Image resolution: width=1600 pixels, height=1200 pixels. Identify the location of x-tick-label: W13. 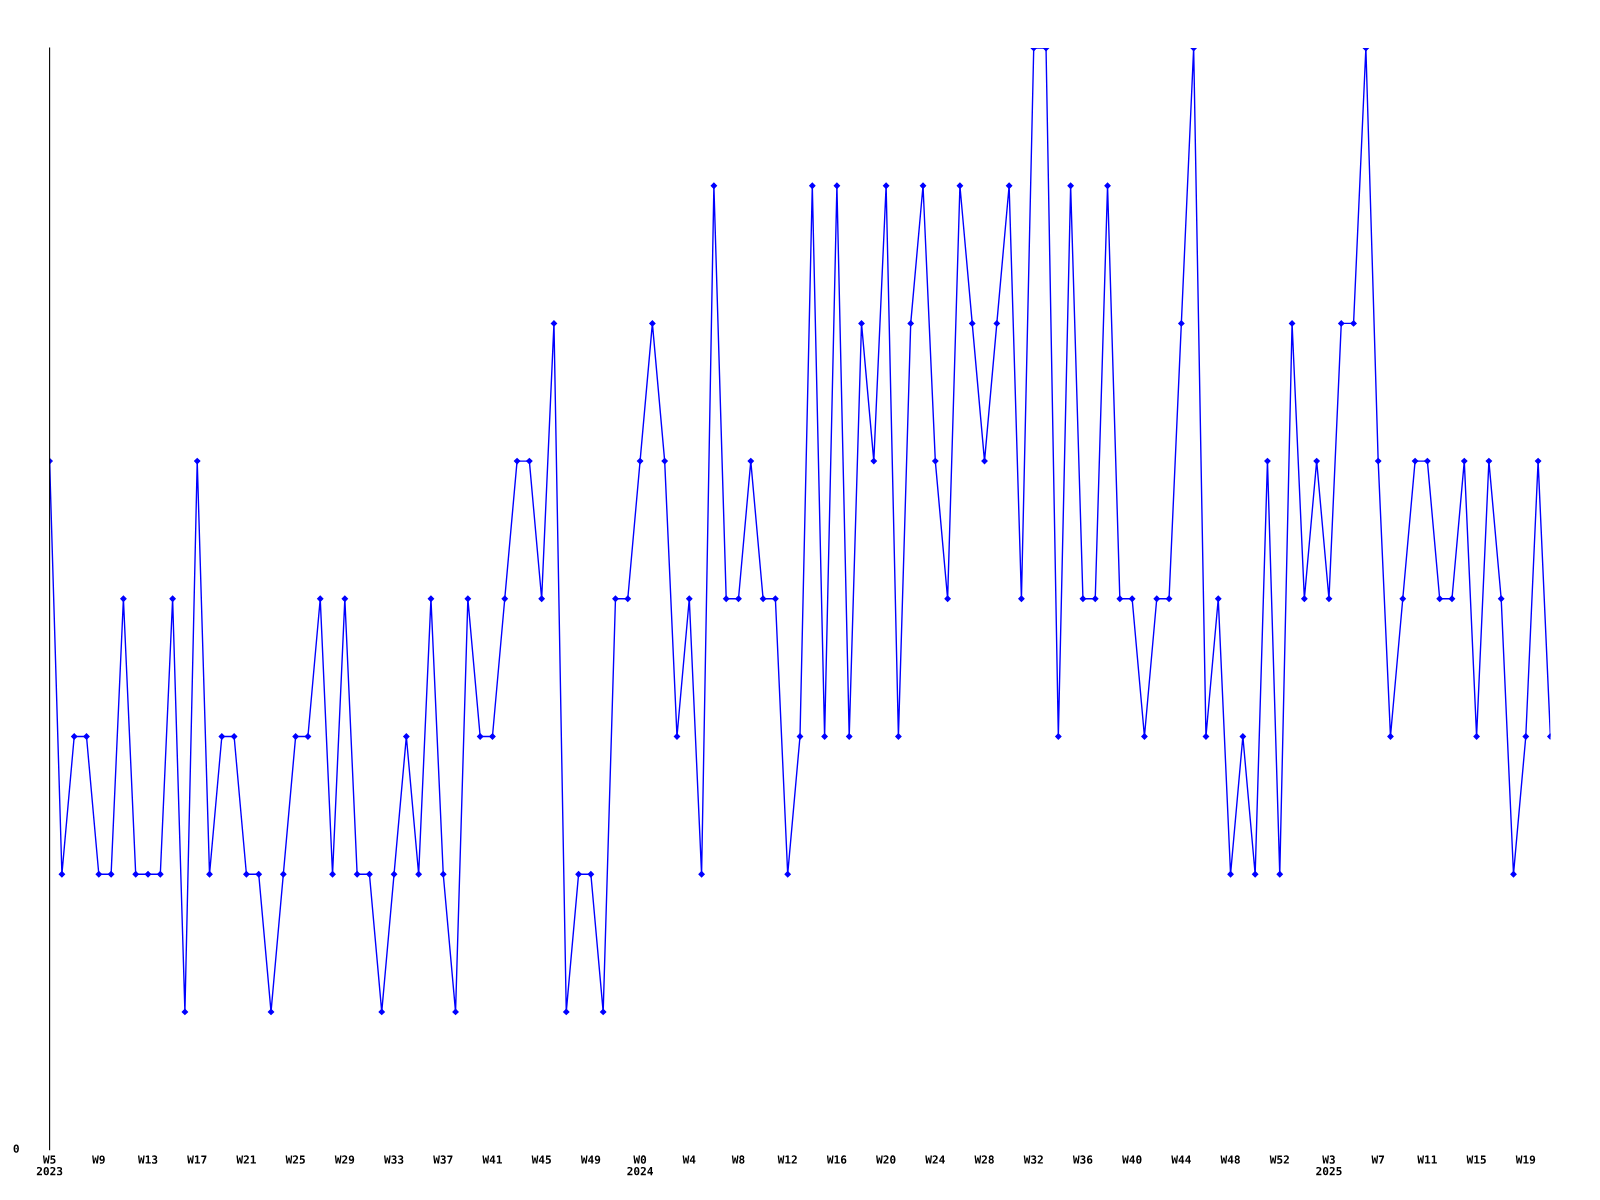
(147, 1159).